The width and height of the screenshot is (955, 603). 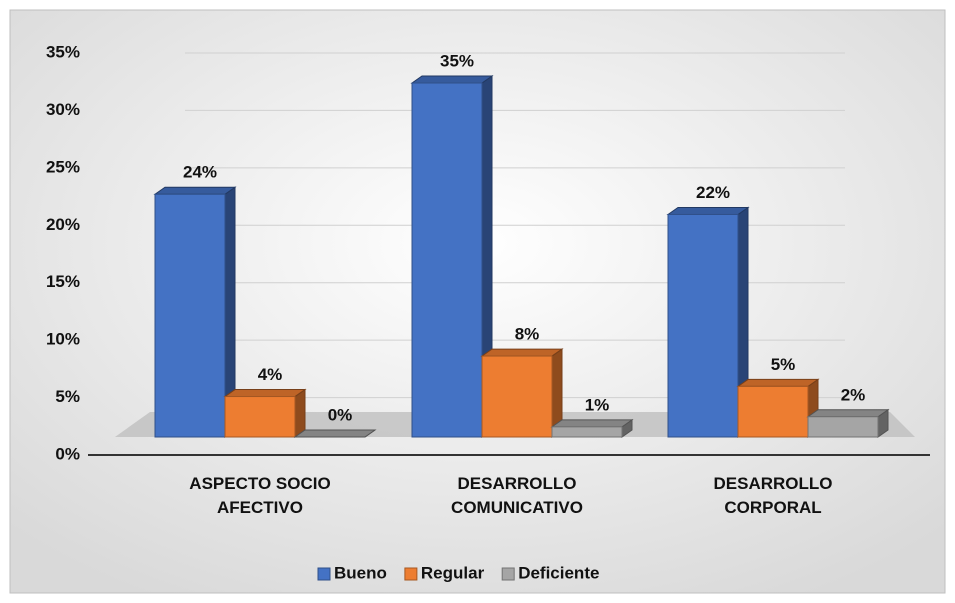 I want to click on data-label: 1%, so click(x=597, y=404).